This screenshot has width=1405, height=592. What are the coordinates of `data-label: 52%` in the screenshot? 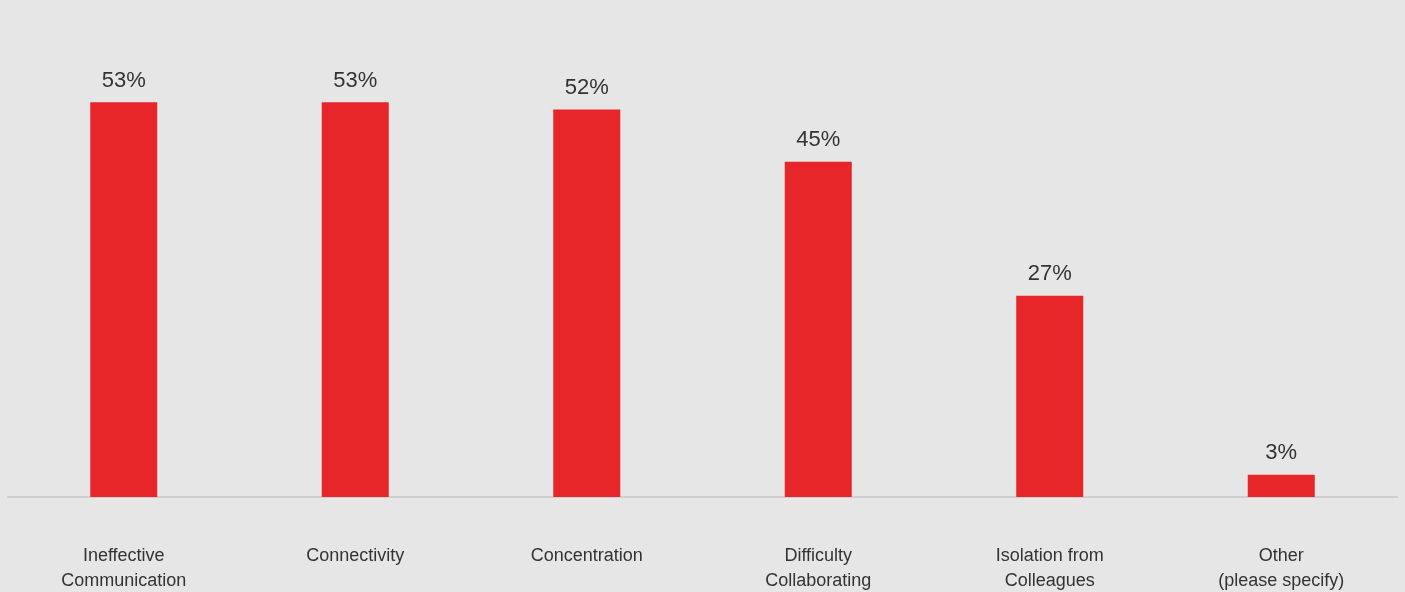 It's located at (586, 87).